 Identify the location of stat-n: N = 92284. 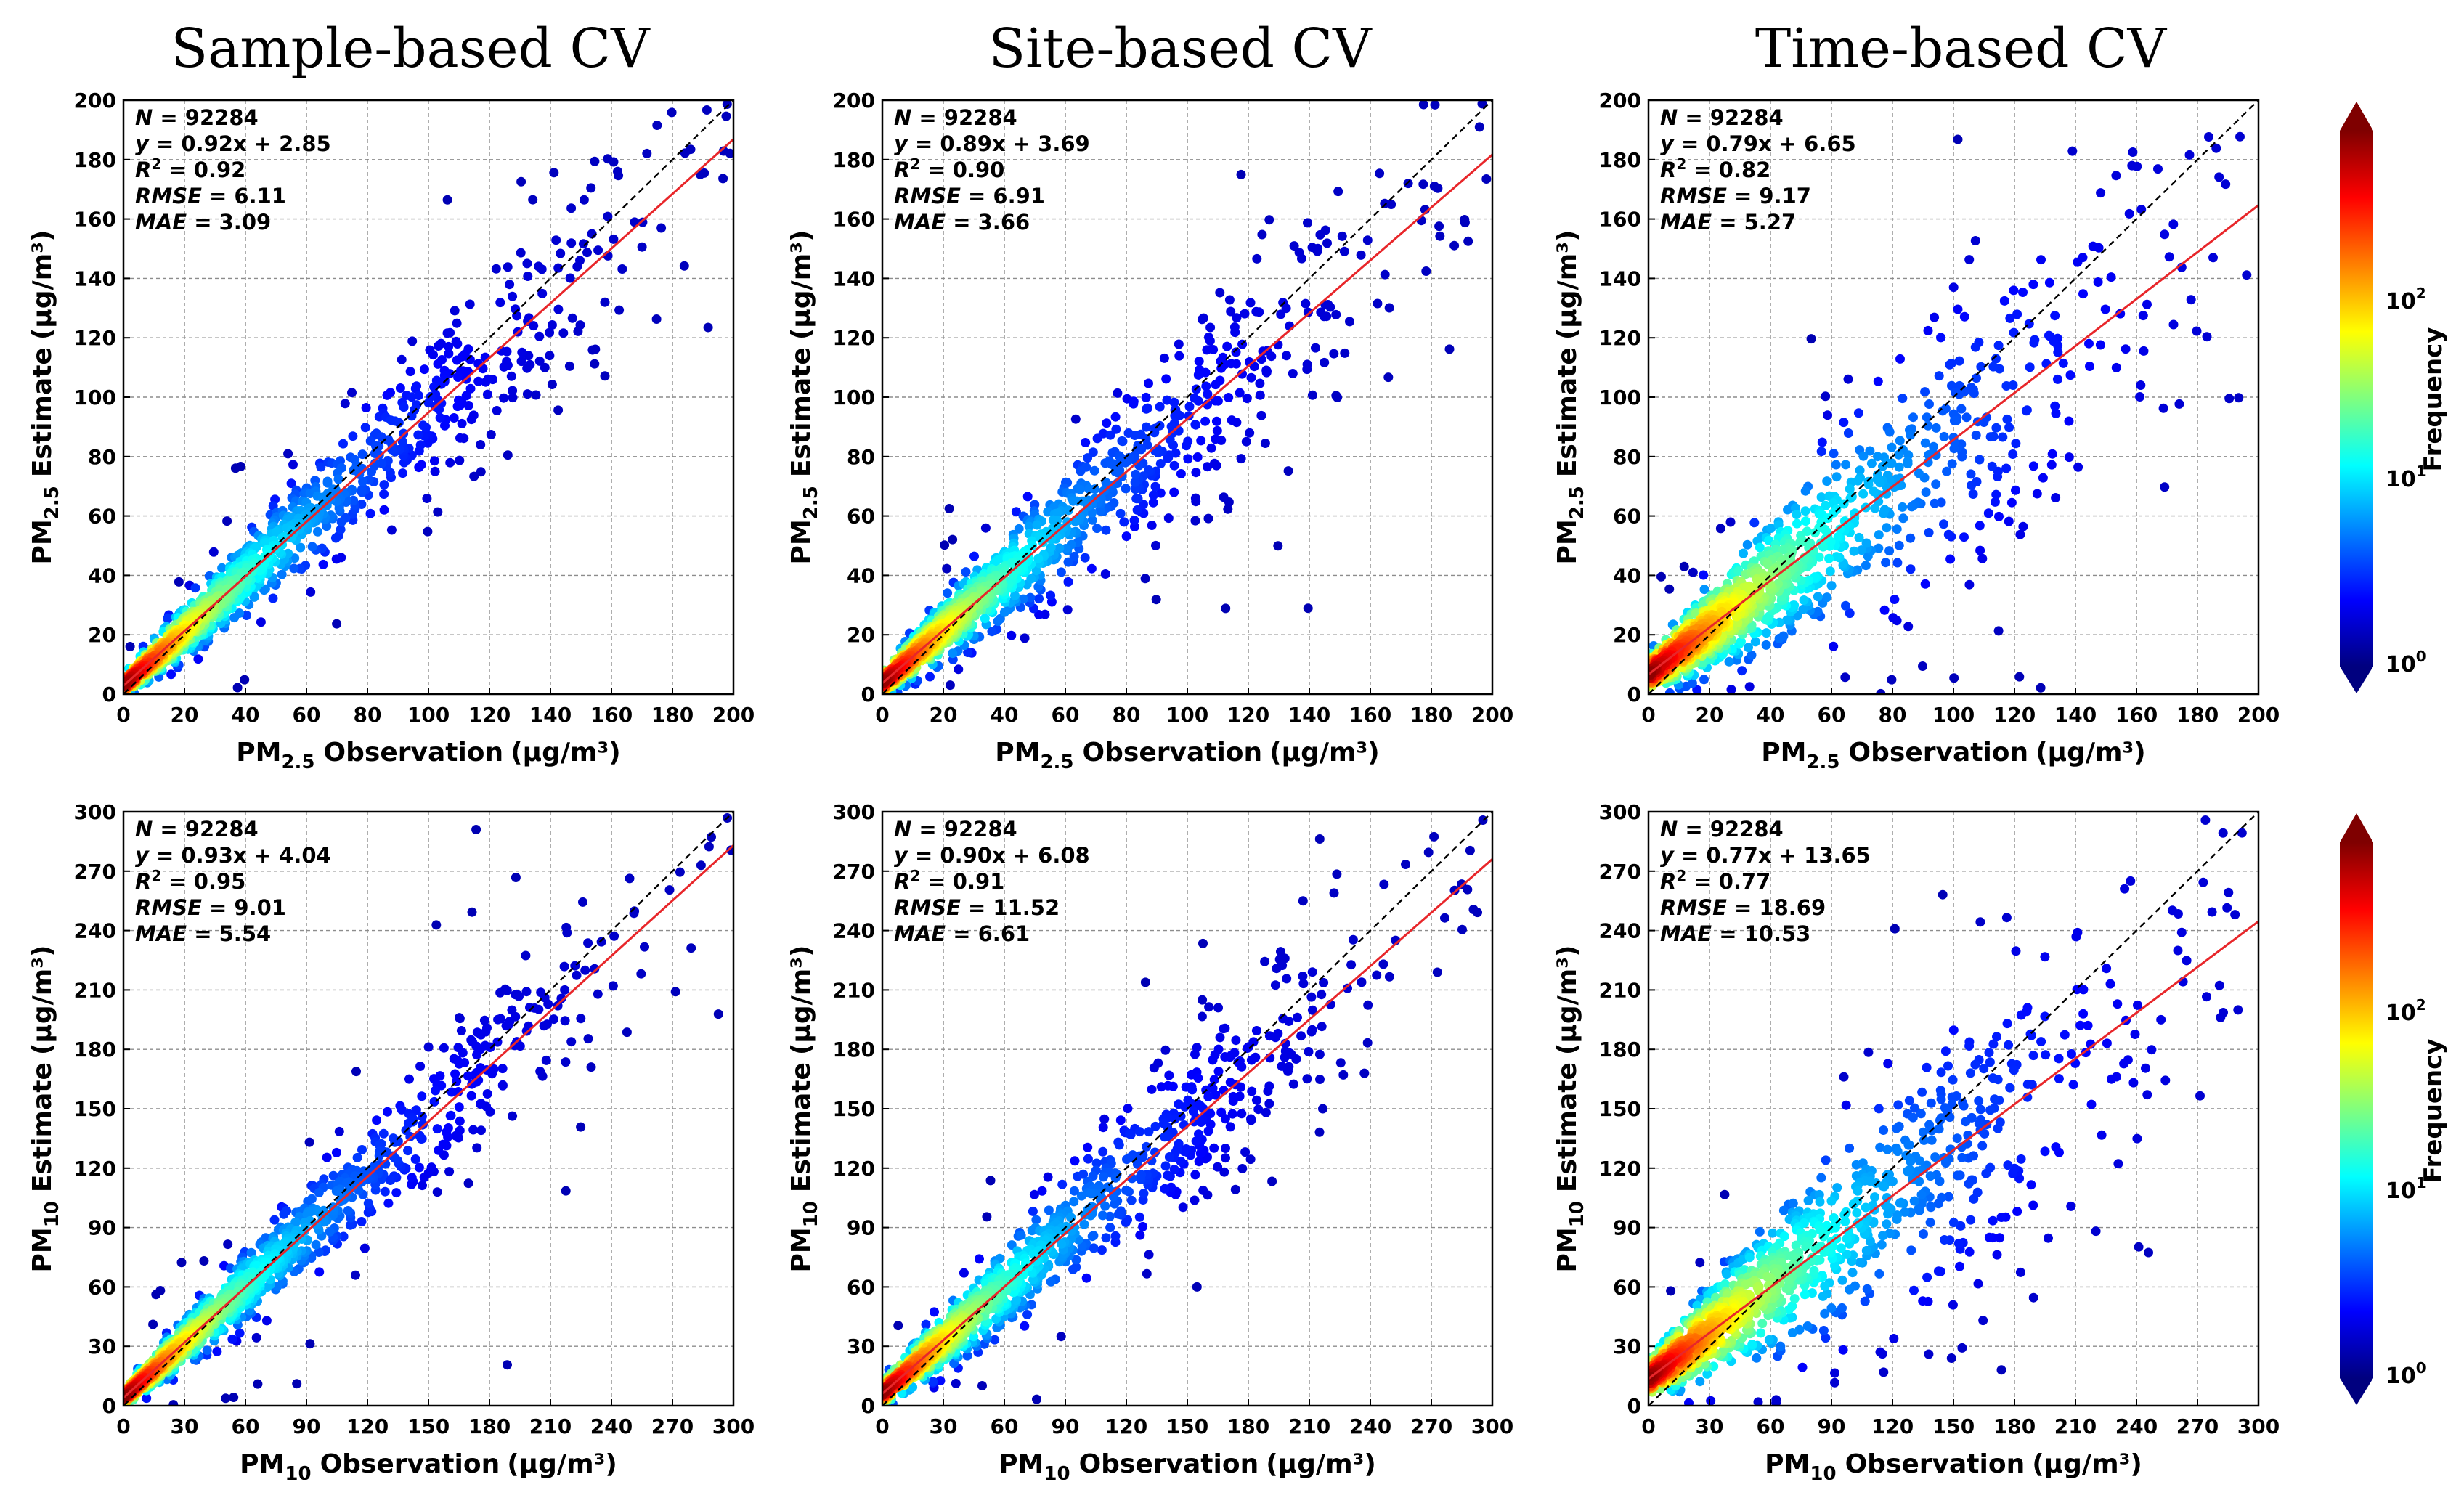
(197, 829).